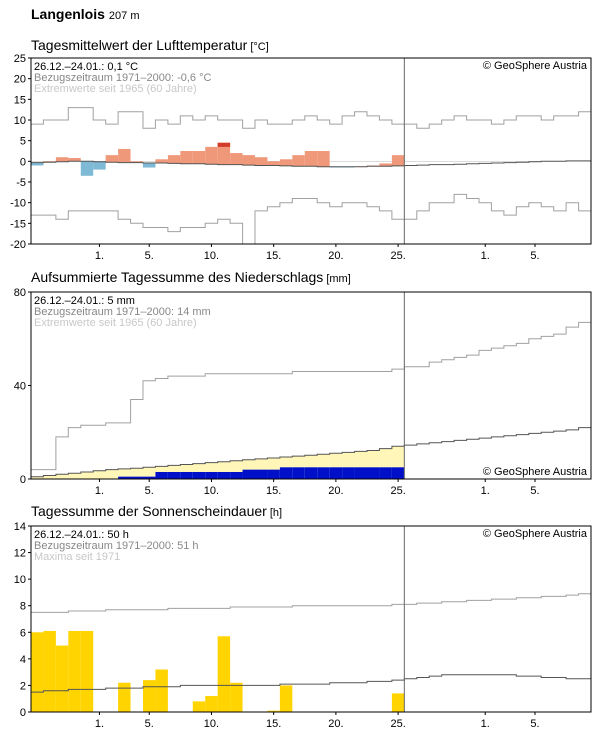 This screenshot has width=596, height=729. What do you see at coordinates (20, 293) in the screenshot?
I see `precipitation-y-tick-label: 80` at bounding box center [20, 293].